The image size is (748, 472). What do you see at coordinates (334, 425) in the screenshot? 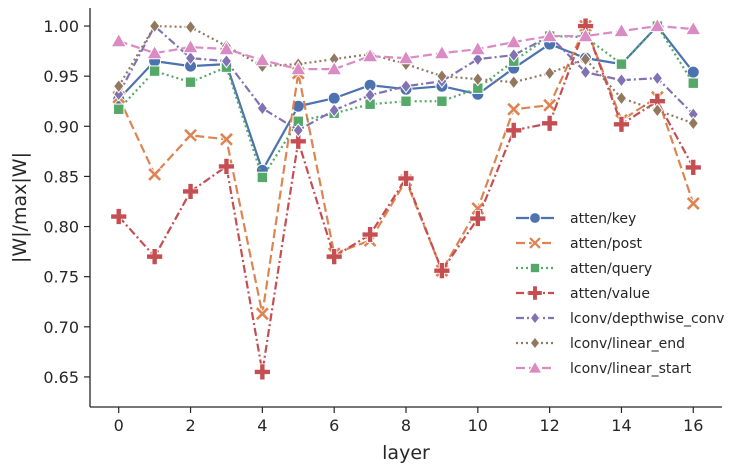
I see `x-tick-label: 6` at bounding box center [334, 425].